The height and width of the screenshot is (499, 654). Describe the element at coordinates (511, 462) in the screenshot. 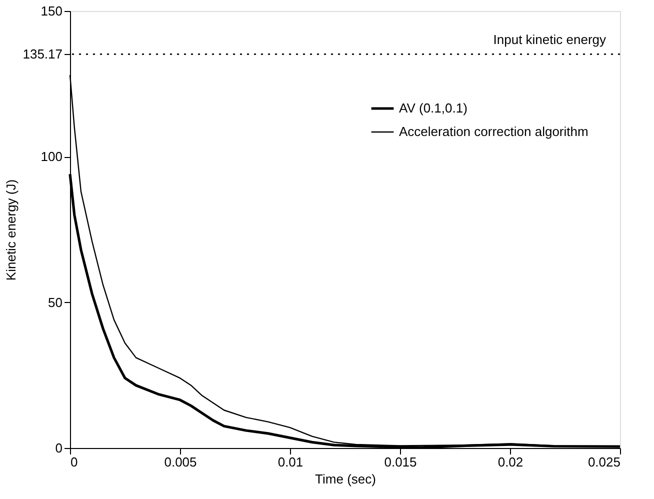

I see `x-tick-label: 0.02` at that location.